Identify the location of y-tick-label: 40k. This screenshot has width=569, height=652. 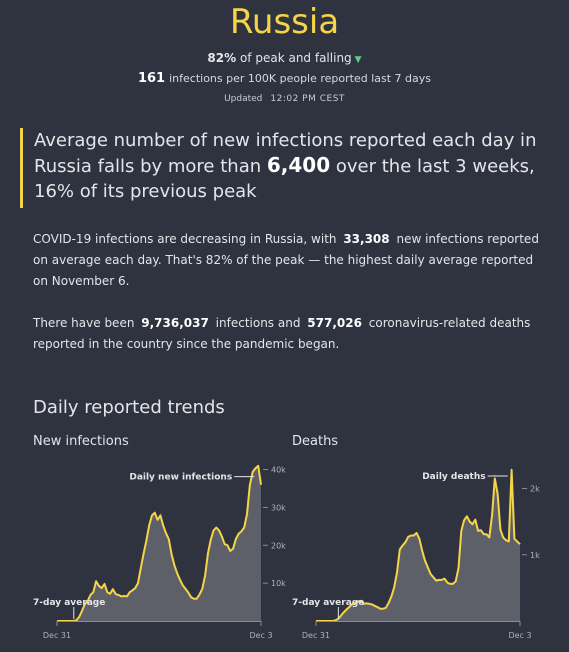
(278, 470).